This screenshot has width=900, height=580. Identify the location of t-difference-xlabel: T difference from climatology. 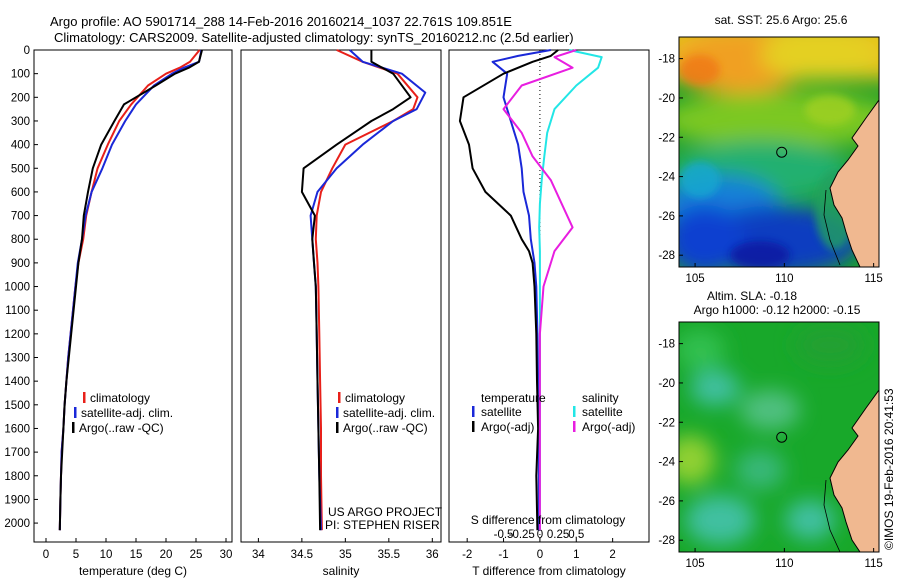
(549, 571).